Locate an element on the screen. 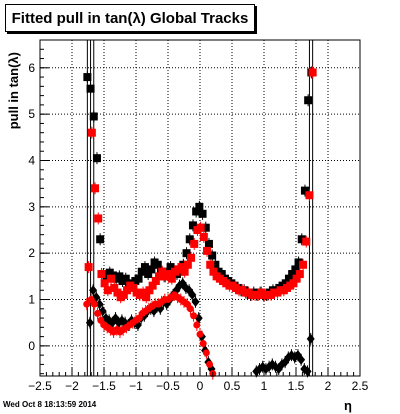 The image size is (400, 414). x-tick-label: −1.5 is located at coordinates (104, 386).